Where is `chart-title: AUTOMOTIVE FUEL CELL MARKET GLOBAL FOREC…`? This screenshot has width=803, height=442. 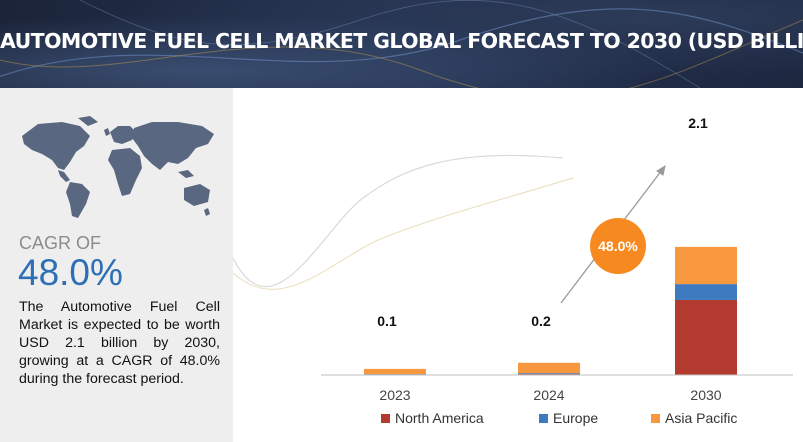
chart-title: AUTOMOTIVE FUEL CELL MARKET GLOBAL FOREC… is located at coordinates (401, 41).